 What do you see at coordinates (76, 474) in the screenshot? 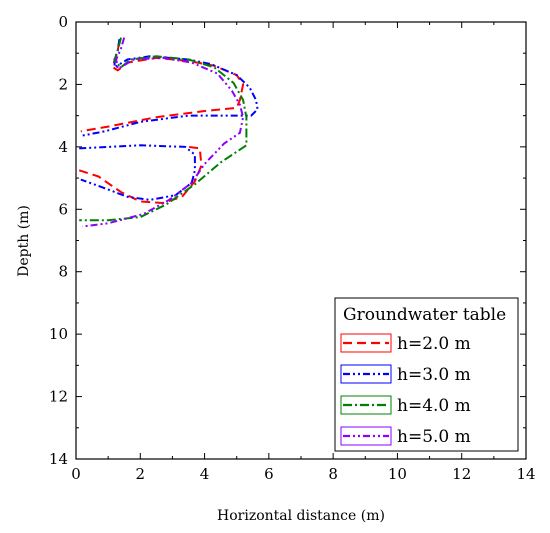
I see `x-tick-label: 0` at bounding box center [76, 474].